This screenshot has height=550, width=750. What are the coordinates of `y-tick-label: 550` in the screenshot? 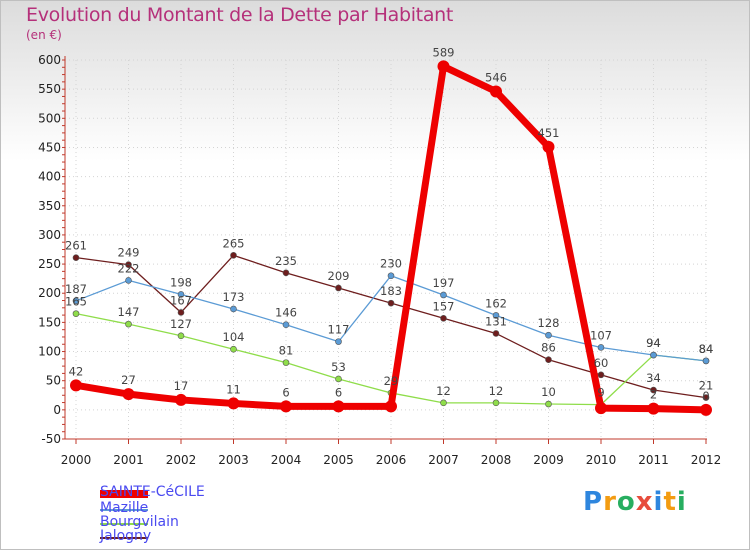 It's located at (49, 89).